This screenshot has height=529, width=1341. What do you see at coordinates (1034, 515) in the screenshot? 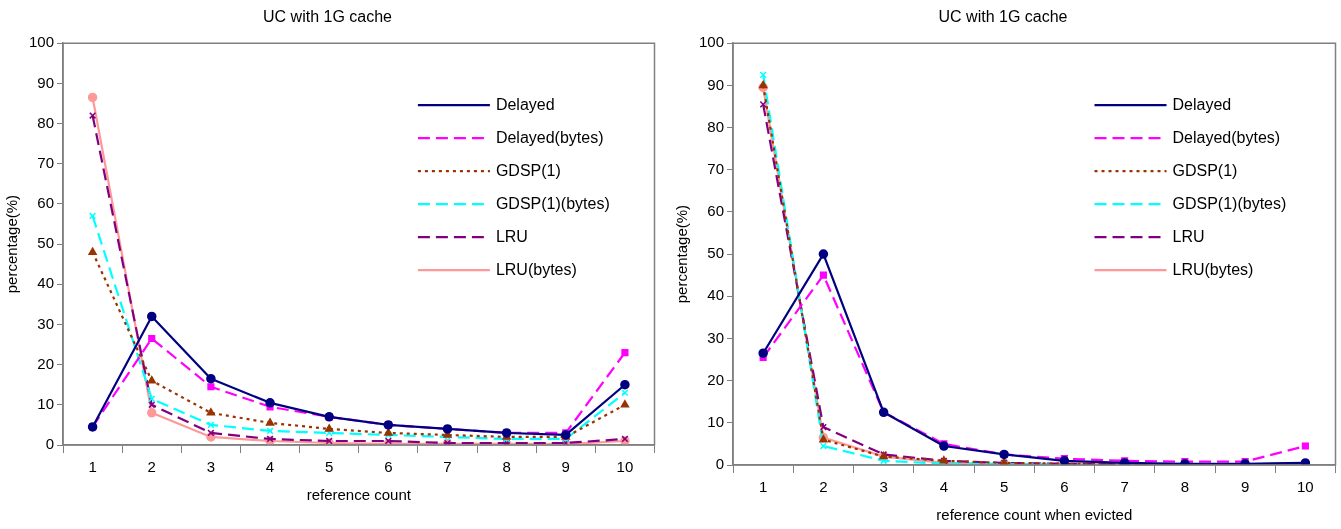
I see `x-axis-title: reference count when evicted` at bounding box center [1034, 515].